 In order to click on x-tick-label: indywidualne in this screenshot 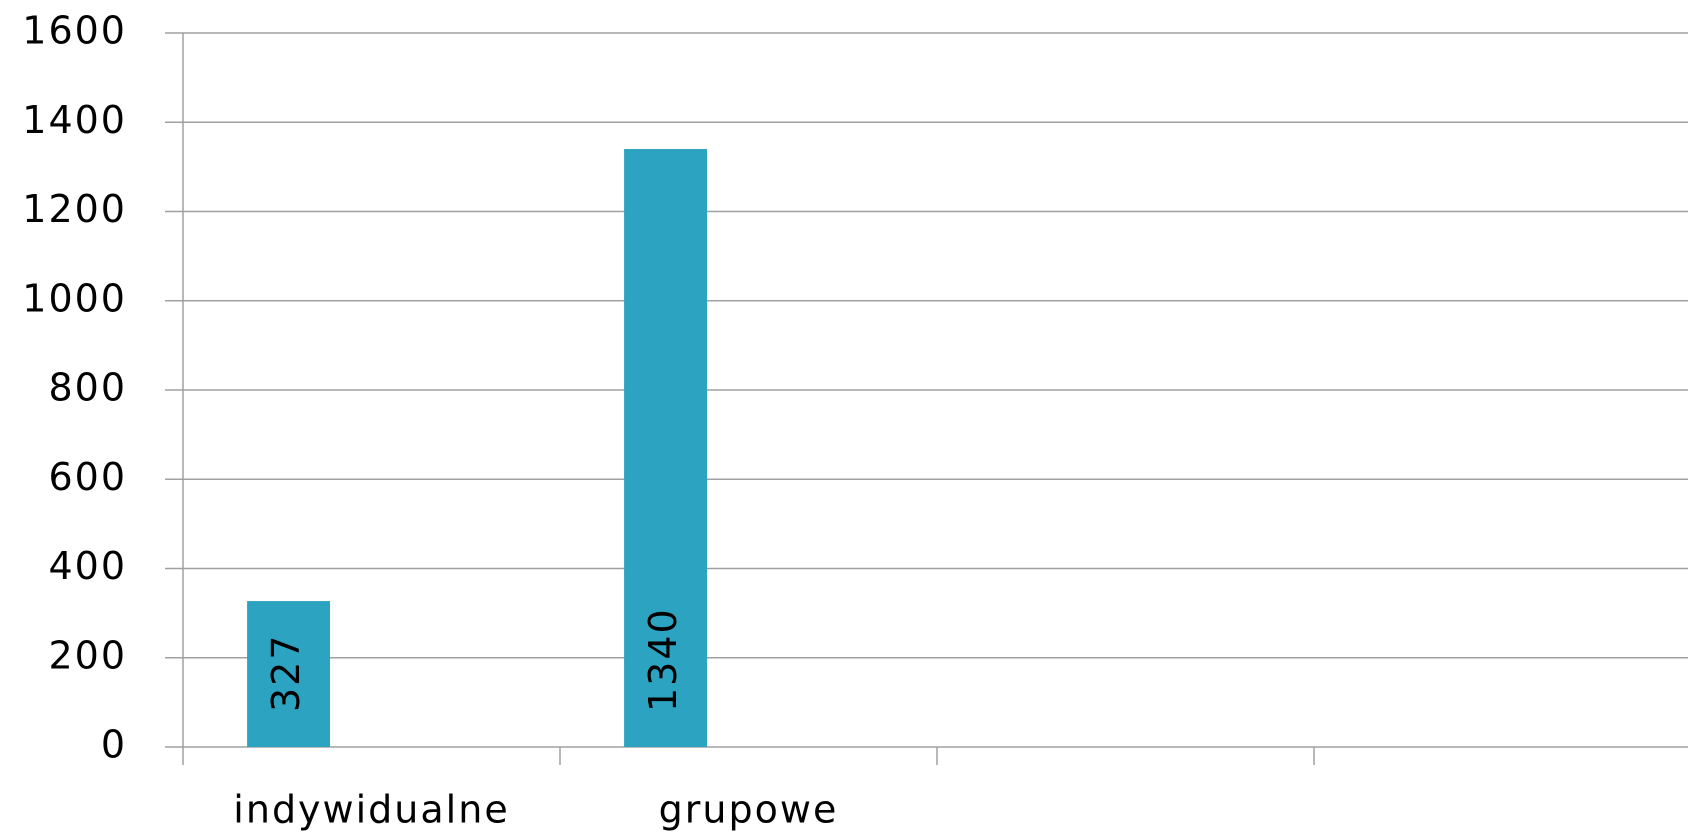, I will do `click(371, 810)`.